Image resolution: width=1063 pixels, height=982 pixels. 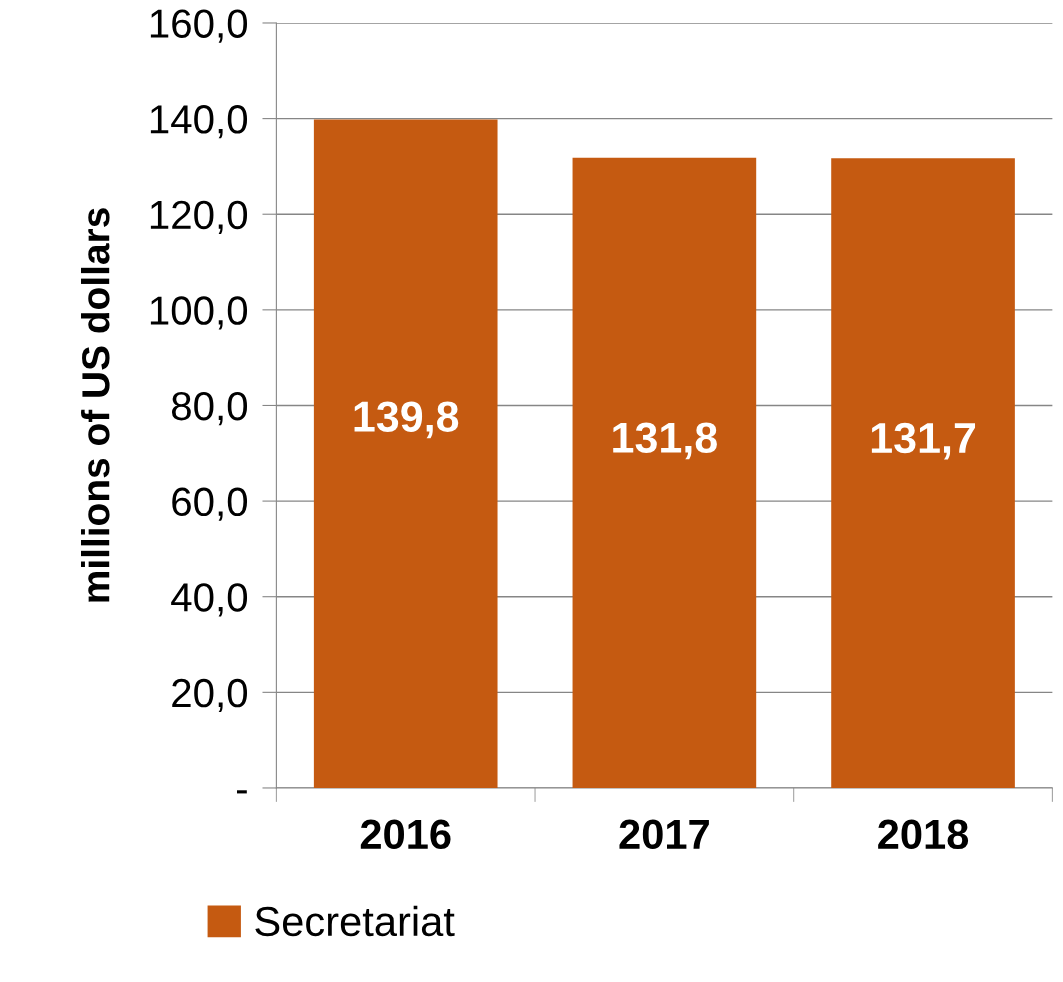 What do you see at coordinates (199, 313) in the screenshot?
I see `y-tick-label: 100,0` at bounding box center [199, 313].